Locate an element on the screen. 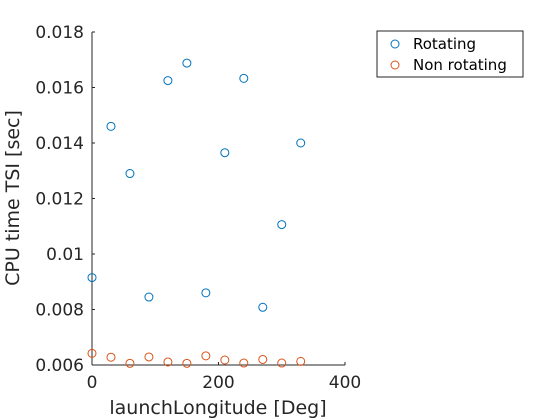  legend-label-rotating: Rotating is located at coordinates (444, 44).